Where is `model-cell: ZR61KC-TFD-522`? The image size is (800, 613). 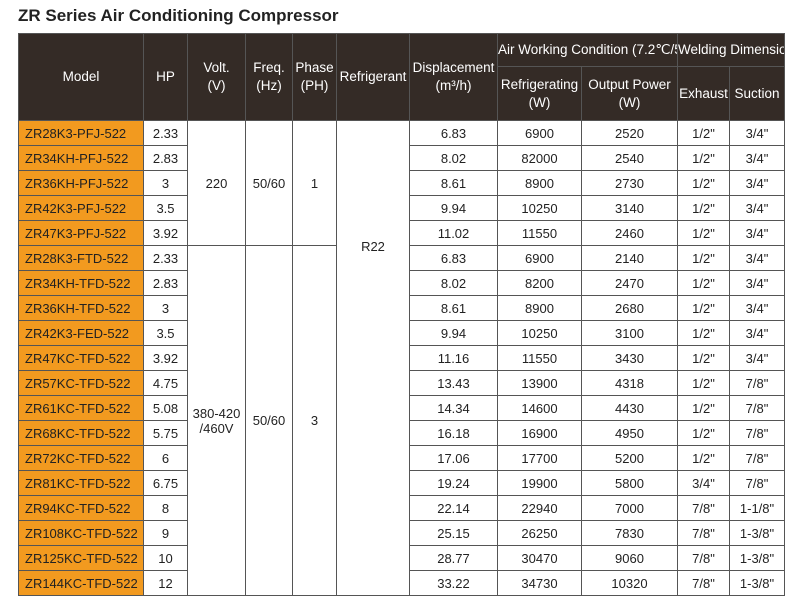
model-cell: ZR61KC-TFD-522 is located at coordinates (81, 408).